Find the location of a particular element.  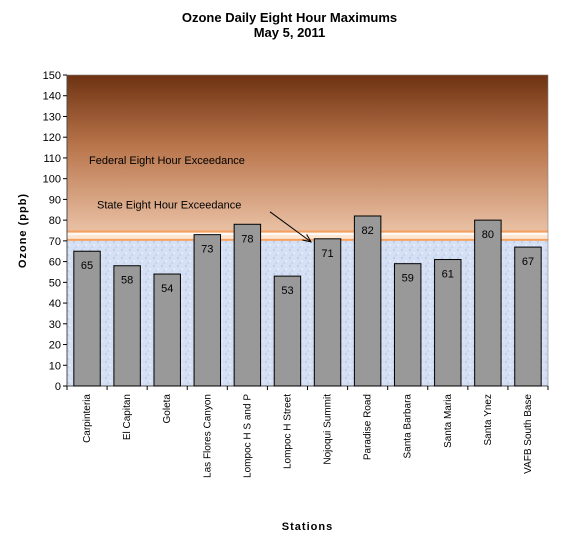

chart-title: Ozone Daily Eight Hour Maximums is located at coordinates (289, 17).